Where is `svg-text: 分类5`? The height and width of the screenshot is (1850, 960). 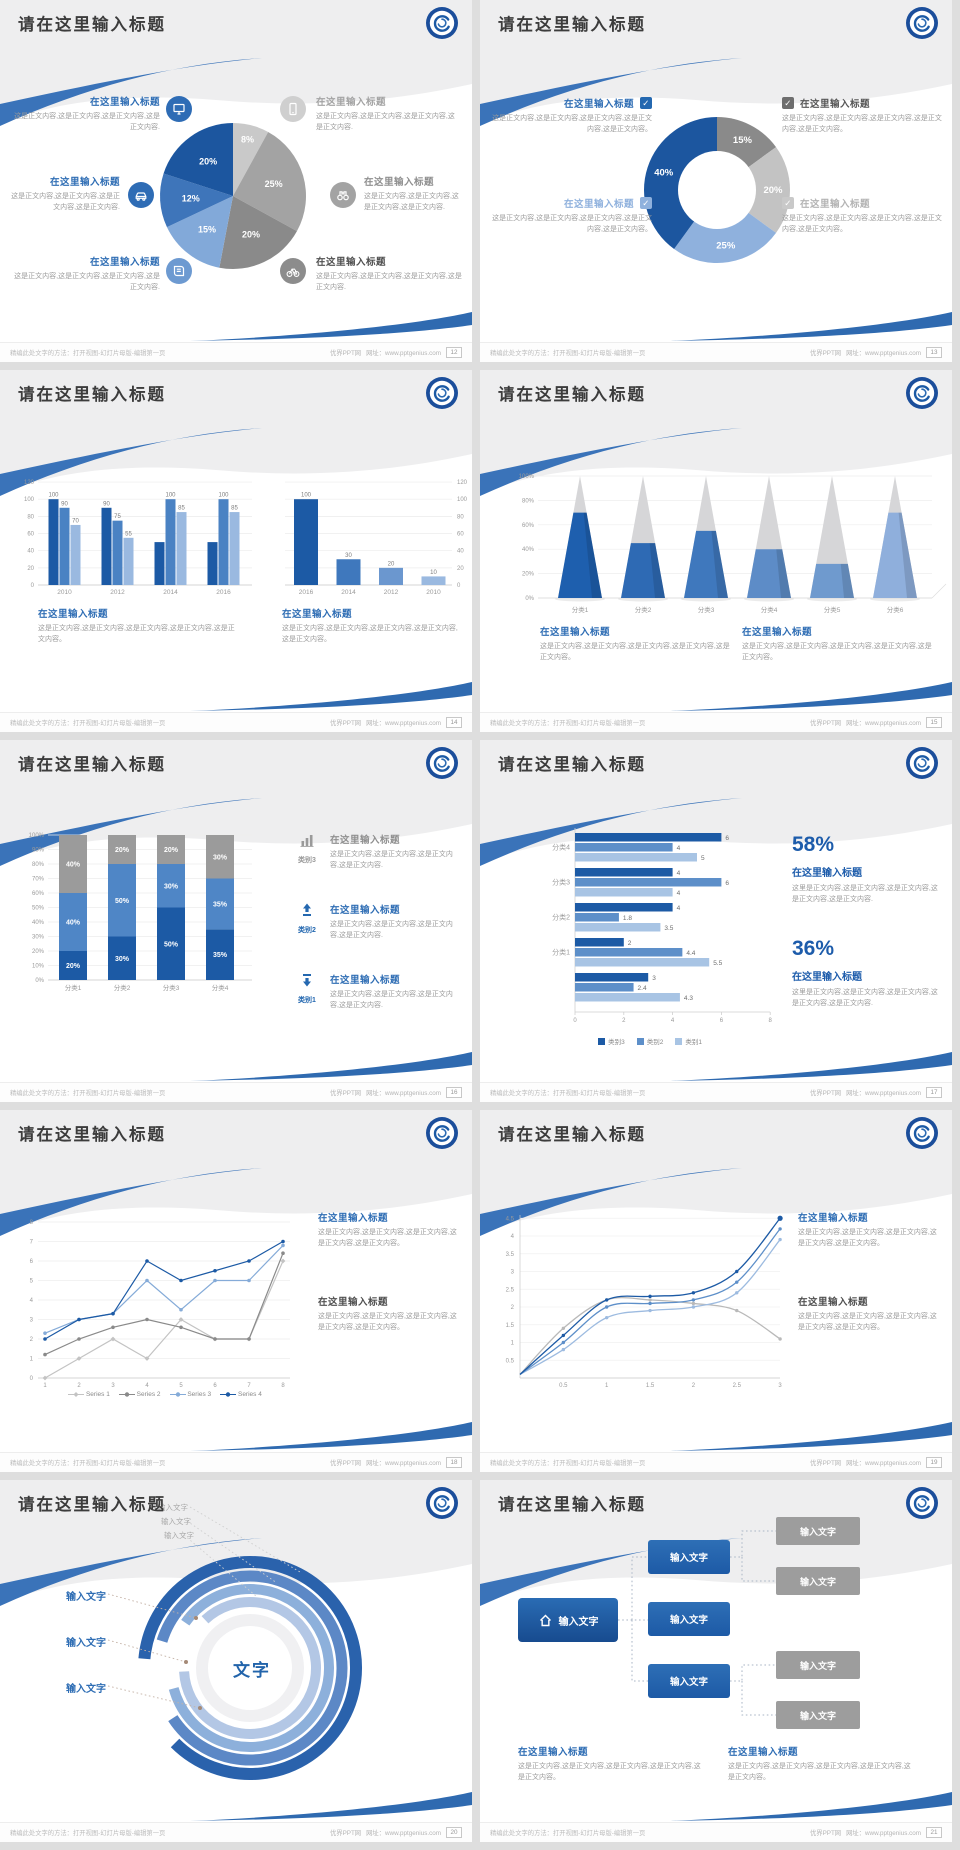
svg-text: 分类5 is located at coordinates (832, 609).